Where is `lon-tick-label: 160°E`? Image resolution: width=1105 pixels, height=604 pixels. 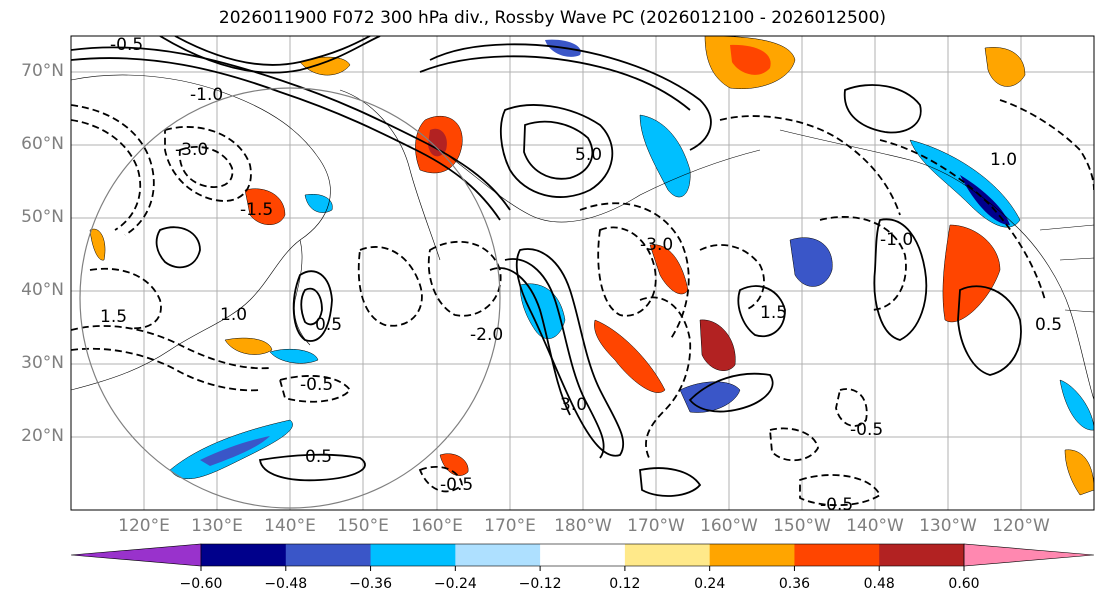 lon-tick-label: 160°E is located at coordinates (437, 526).